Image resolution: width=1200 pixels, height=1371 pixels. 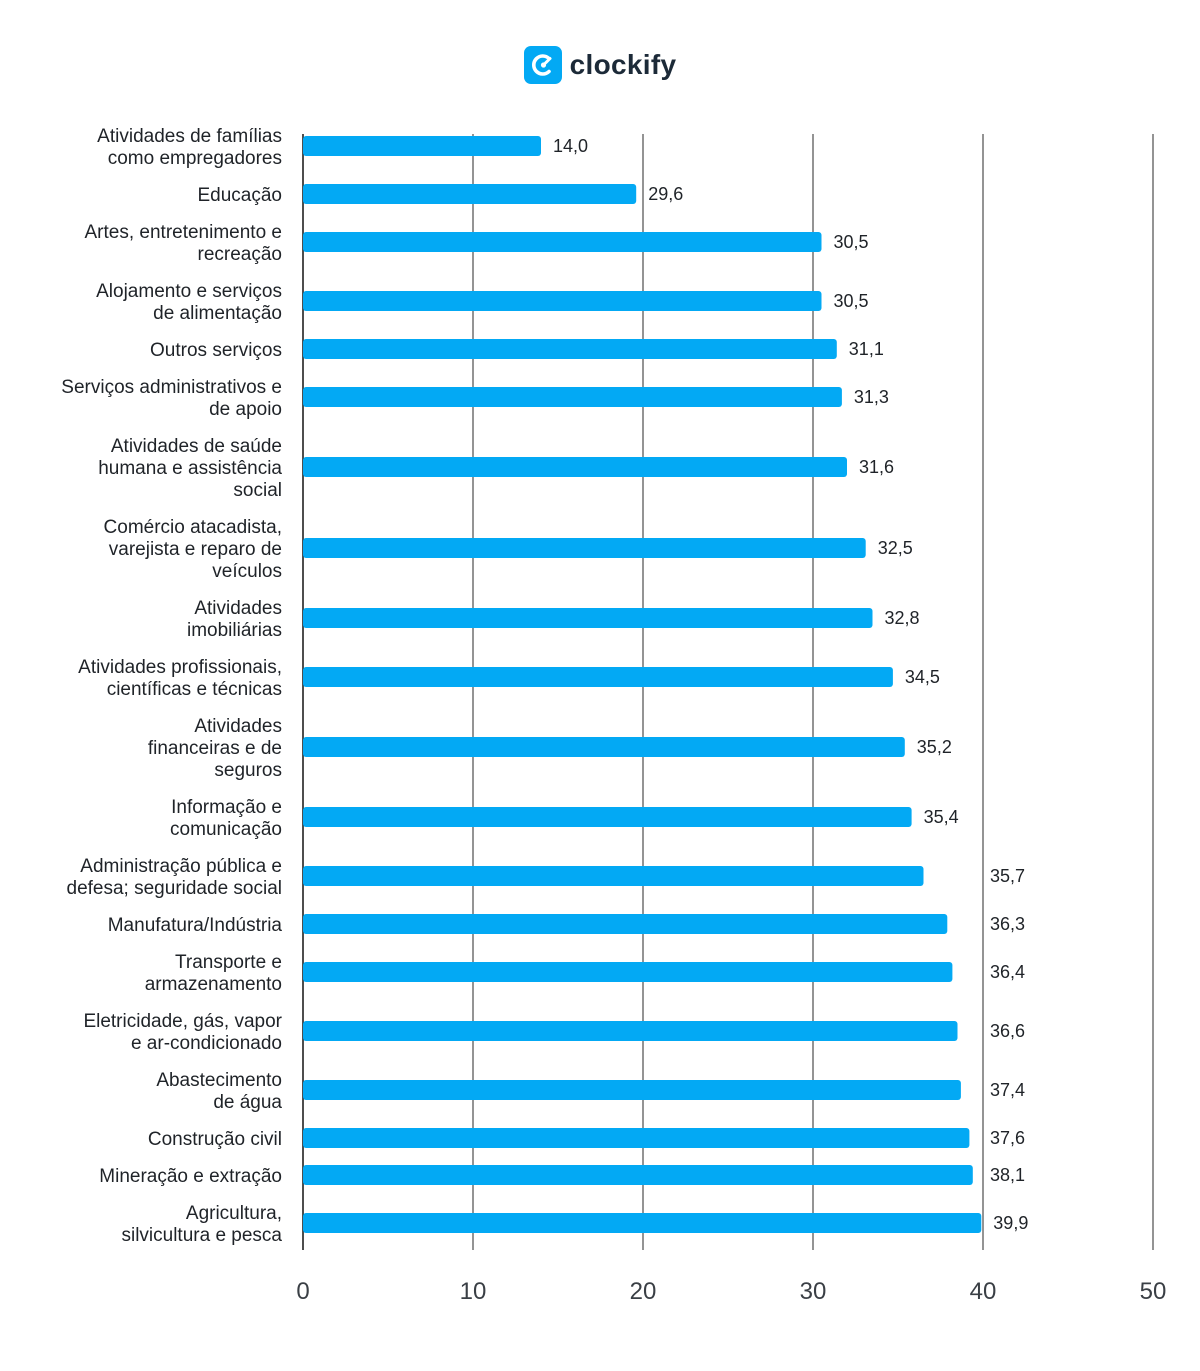 I want to click on category-label: Alojamento e serviços, so click(x=189, y=291).